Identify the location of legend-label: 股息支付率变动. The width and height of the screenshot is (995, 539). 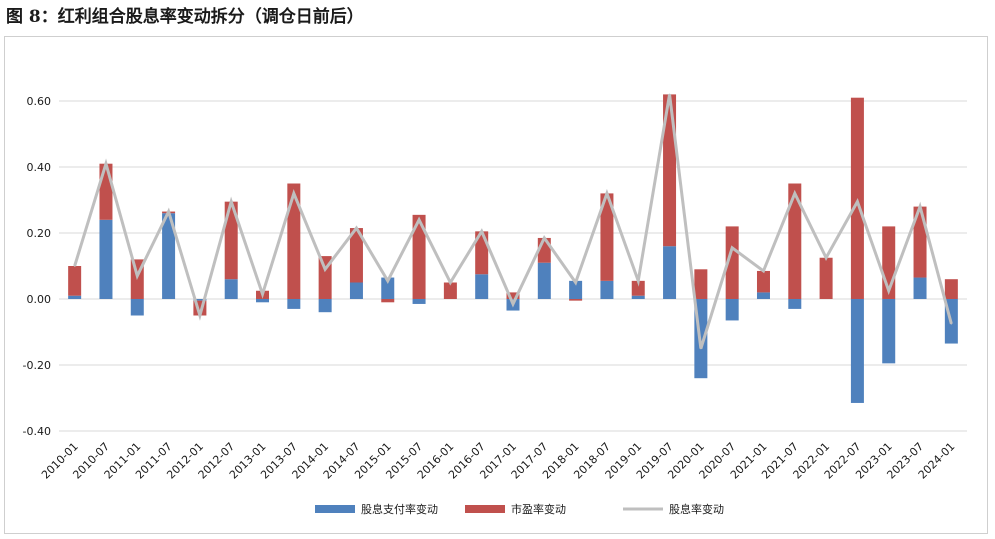
(399, 509).